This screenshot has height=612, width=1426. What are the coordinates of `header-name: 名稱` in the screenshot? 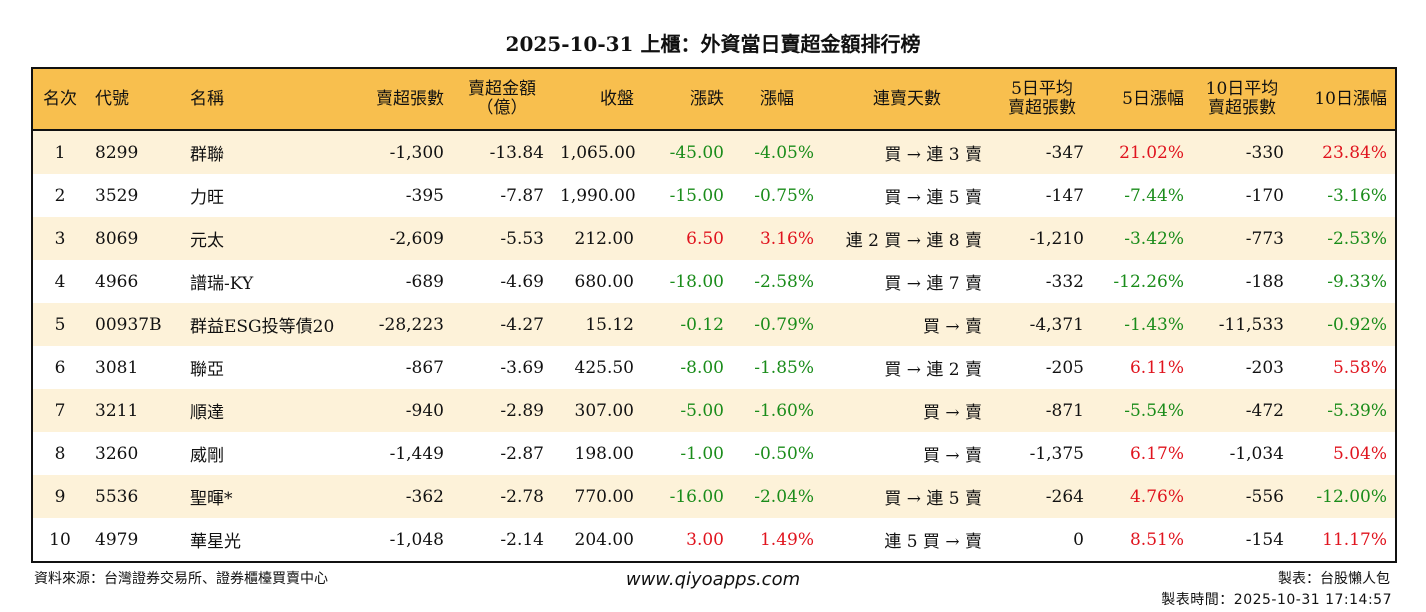 It's located at (207, 98).